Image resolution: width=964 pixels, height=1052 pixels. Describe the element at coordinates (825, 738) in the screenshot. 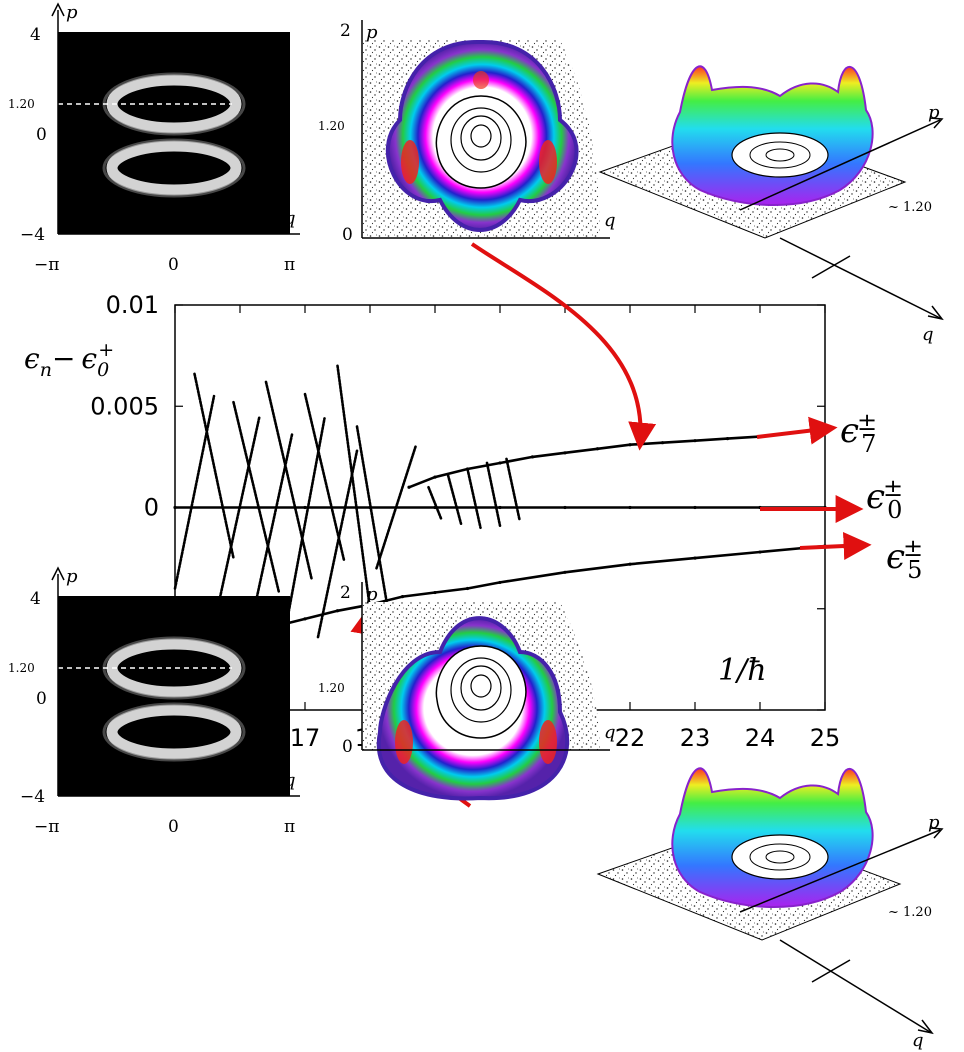

I see `x-tick-label: 25` at that location.